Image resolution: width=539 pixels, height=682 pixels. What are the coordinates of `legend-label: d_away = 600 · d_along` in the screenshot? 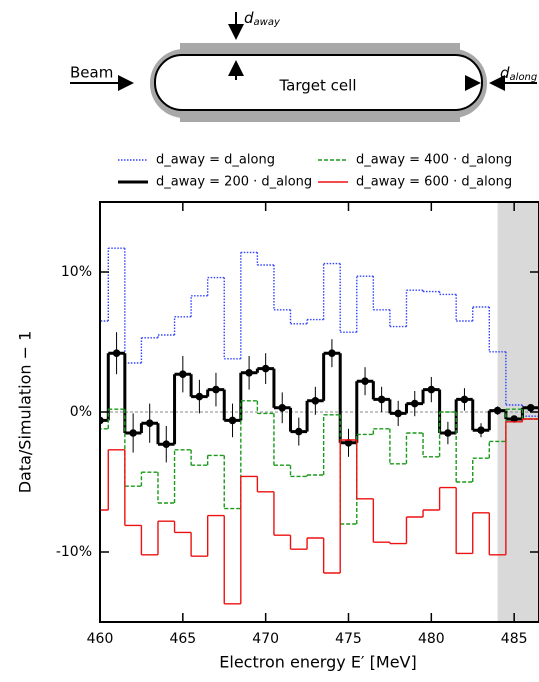 It's located at (434, 182).